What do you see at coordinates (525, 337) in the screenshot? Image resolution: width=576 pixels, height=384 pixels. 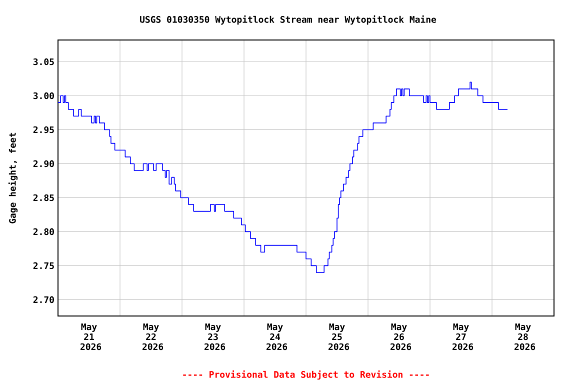 I see `x-tick-label: May 28 2026` at bounding box center [525, 337].